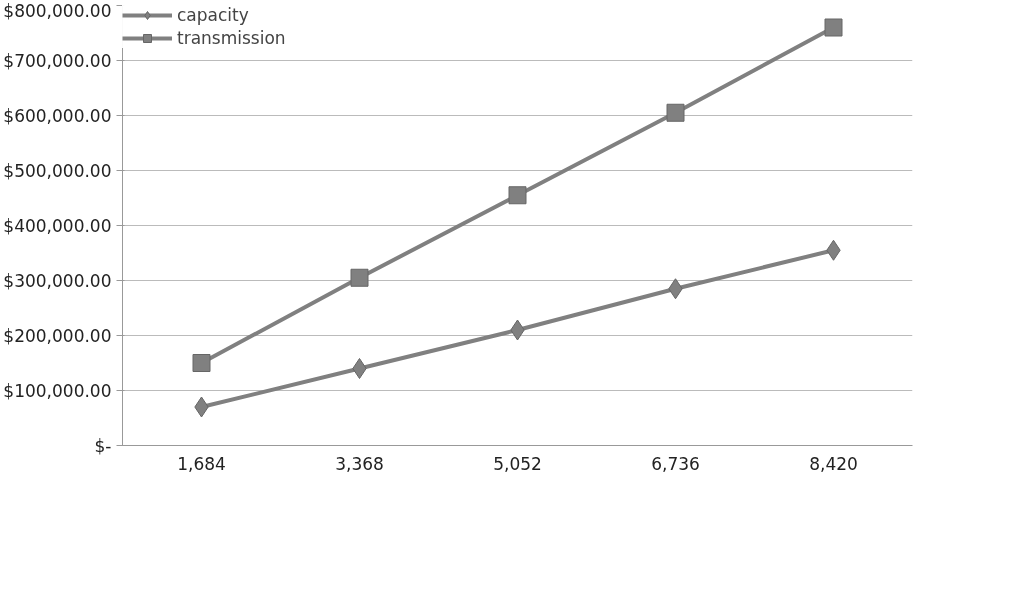 The width and height of the screenshot is (1022, 605). What do you see at coordinates (57, 10) in the screenshot?
I see `y-tick-label: $800,000.00` at bounding box center [57, 10].